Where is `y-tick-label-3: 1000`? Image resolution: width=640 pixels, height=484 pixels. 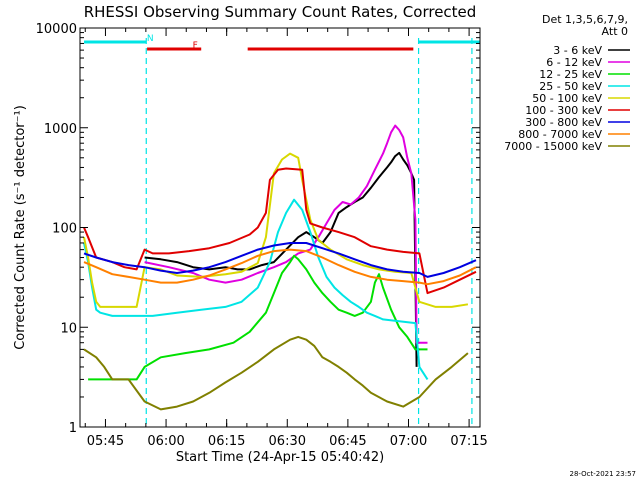 y-tick-label-3: 1000 is located at coordinates (60, 129).